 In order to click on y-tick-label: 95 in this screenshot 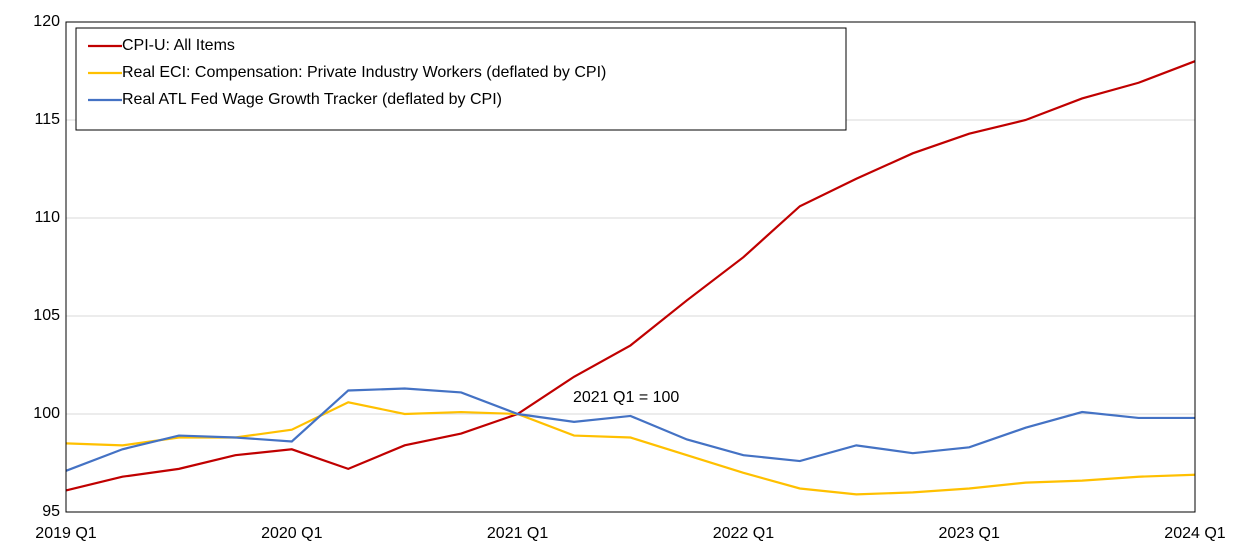, I will do `click(51, 511)`.